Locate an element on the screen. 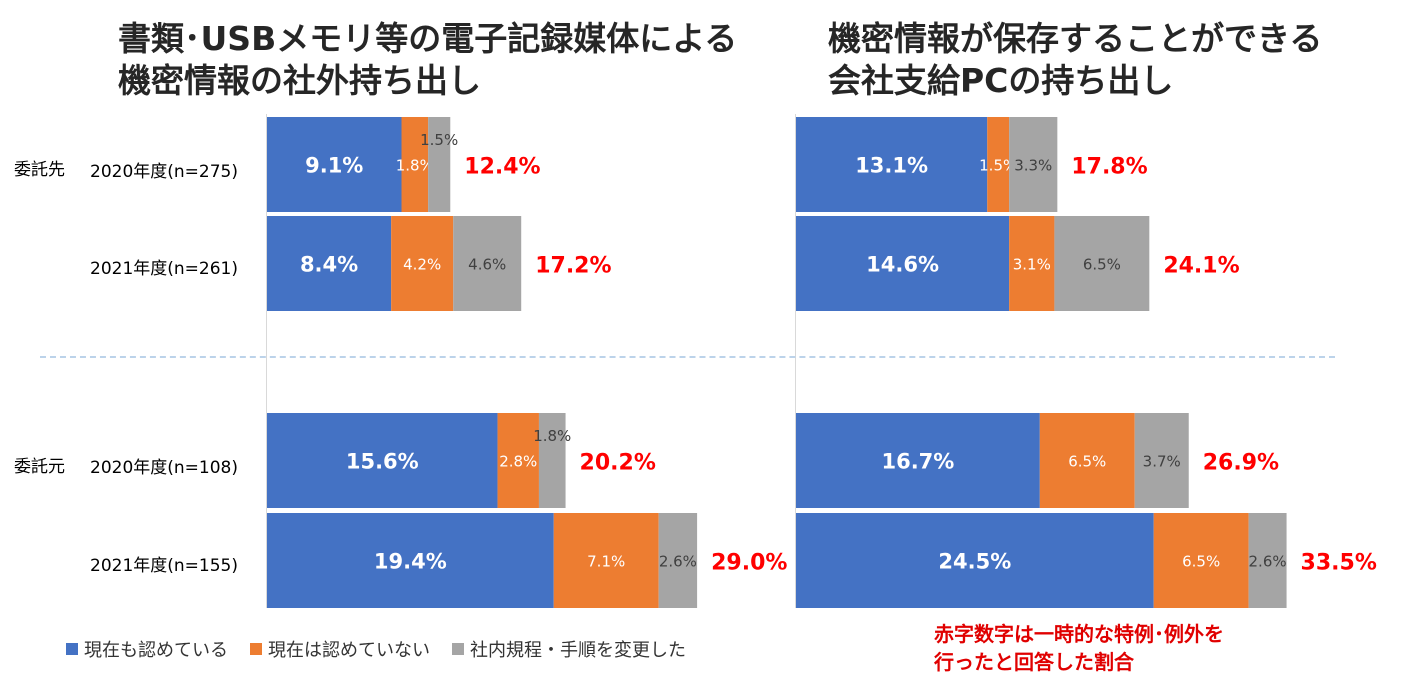  right-label-allowed-row1: 13.1% is located at coordinates (891, 166).